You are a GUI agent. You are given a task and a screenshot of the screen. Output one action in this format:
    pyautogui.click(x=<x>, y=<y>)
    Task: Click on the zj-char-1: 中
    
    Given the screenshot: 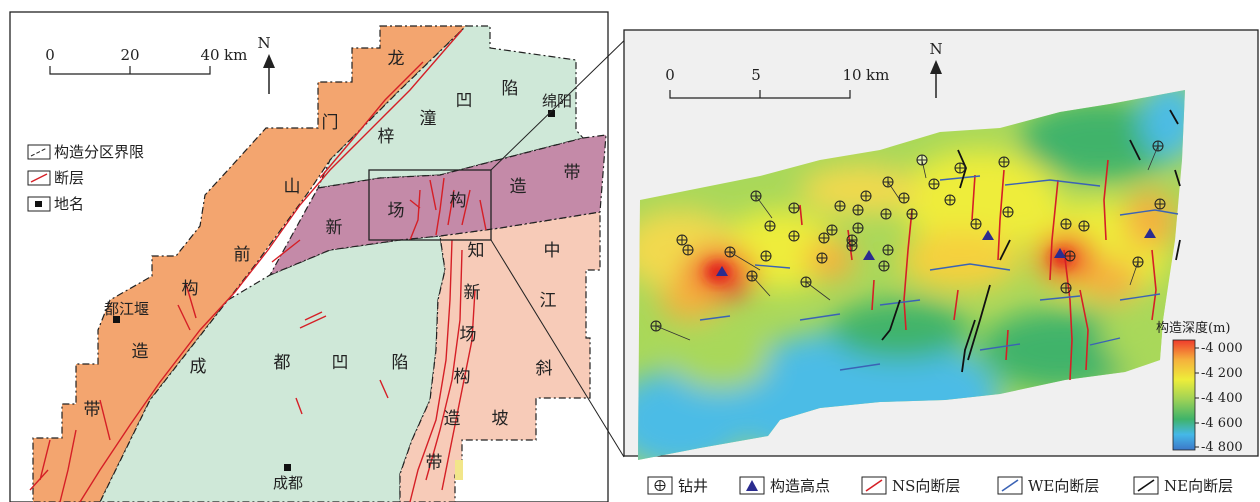 What is the action you would take?
    pyautogui.click(x=552, y=251)
    